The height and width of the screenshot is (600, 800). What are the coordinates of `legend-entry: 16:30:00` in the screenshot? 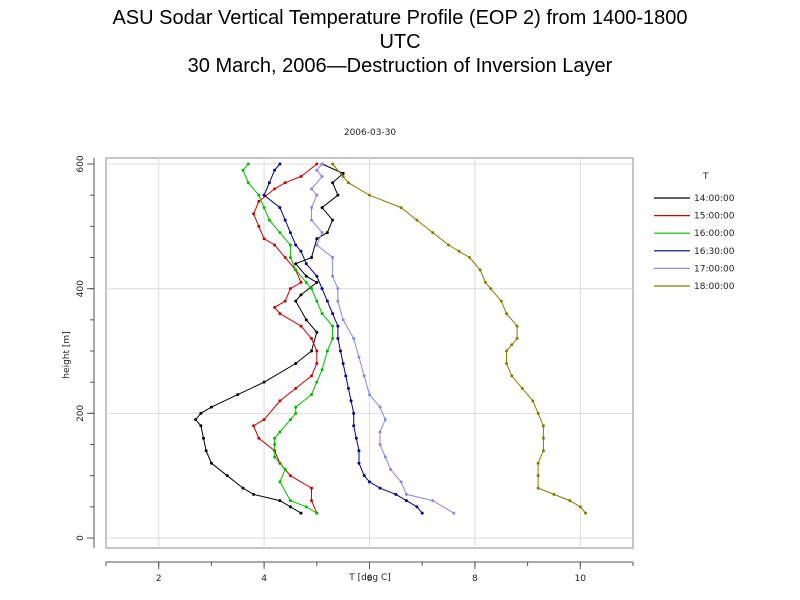 It's located at (714, 252).